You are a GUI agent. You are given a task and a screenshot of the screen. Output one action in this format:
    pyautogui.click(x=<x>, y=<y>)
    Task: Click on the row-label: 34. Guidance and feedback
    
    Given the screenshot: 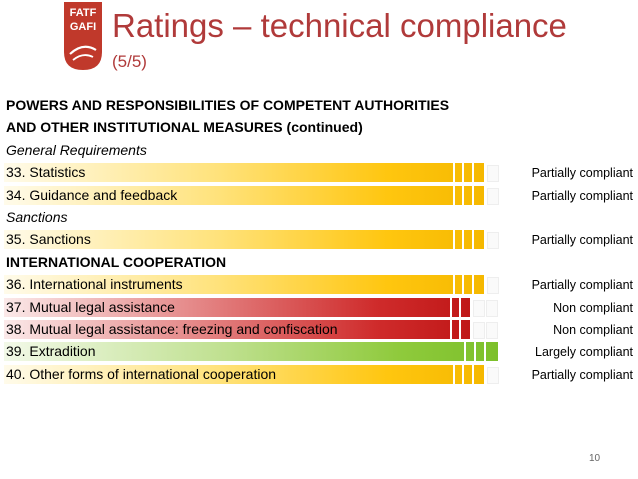 What is the action you would take?
    pyautogui.click(x=92, y=194)
    